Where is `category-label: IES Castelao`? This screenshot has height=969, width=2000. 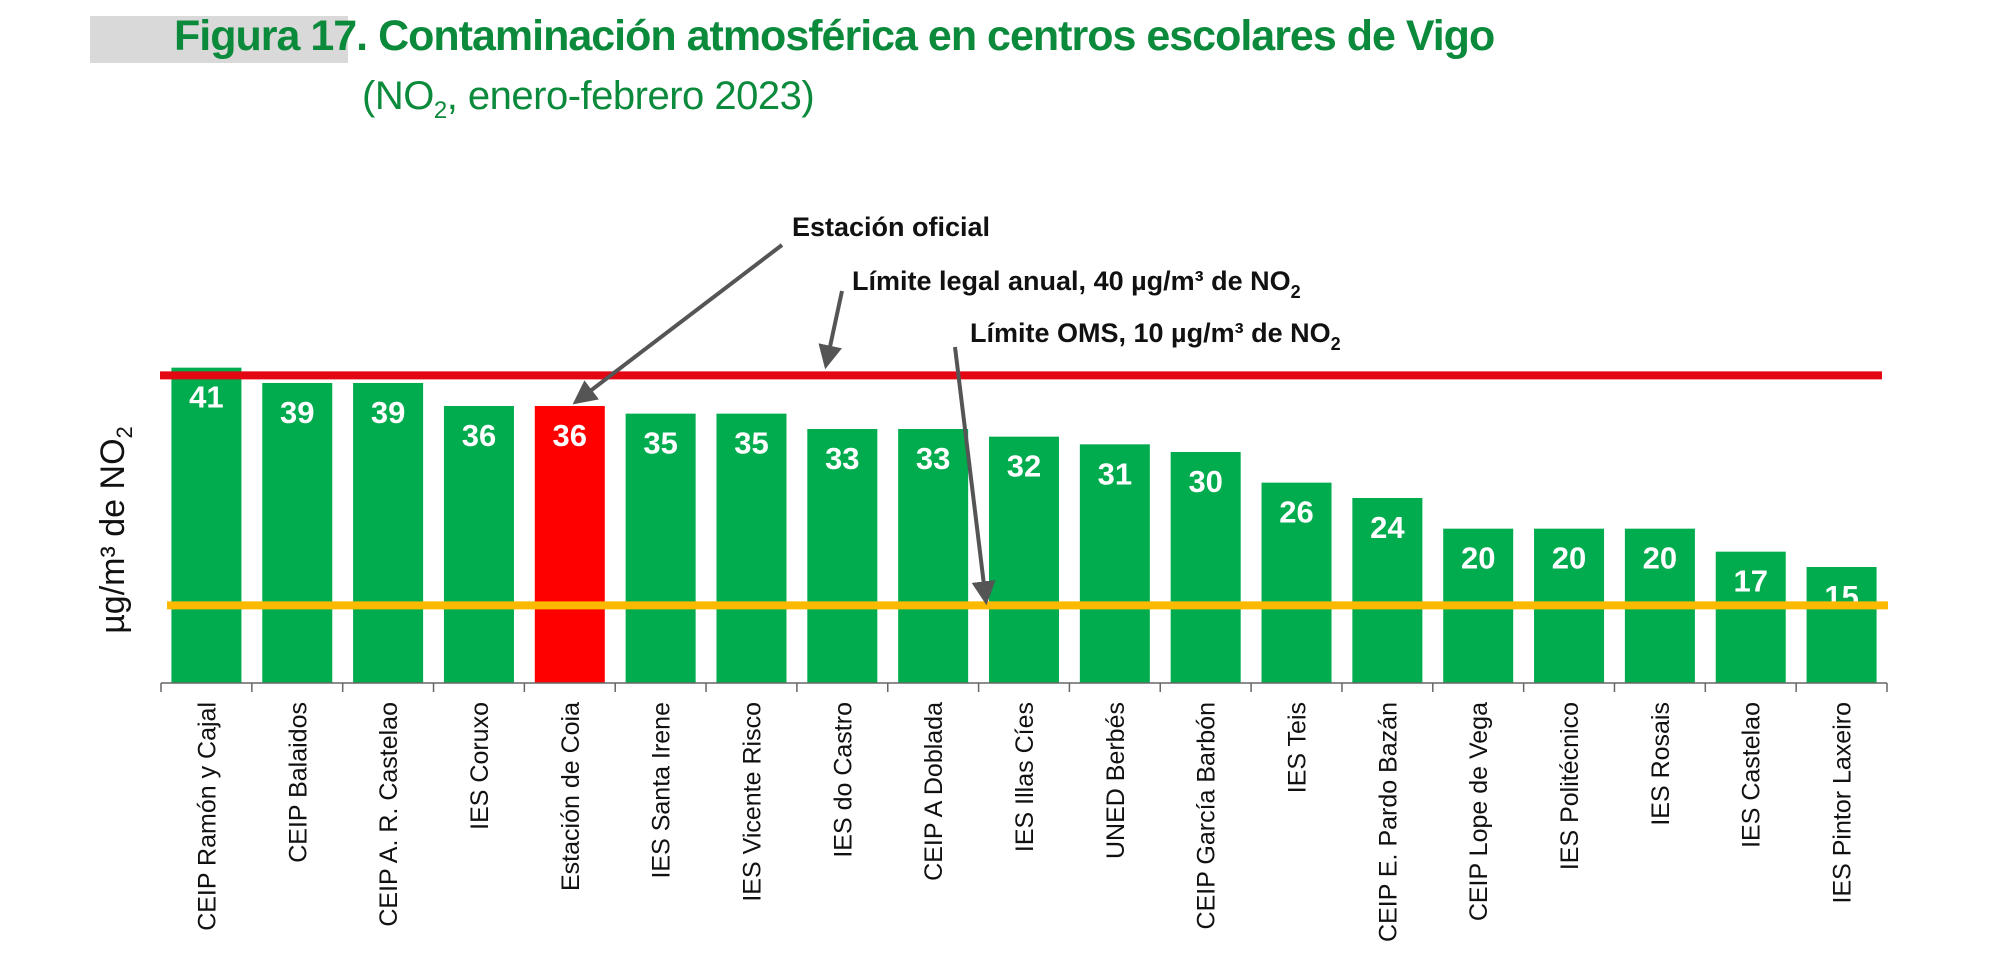 category-label: IES Castelao is located at coordinates (1752, 775).